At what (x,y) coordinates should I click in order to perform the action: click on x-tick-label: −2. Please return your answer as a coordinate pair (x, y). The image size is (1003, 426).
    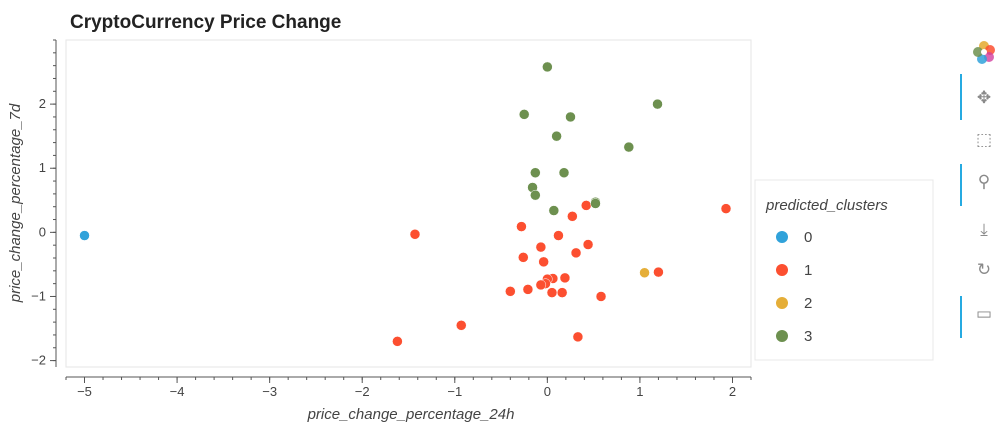
    Looking at the image, I should click on (362, 391).